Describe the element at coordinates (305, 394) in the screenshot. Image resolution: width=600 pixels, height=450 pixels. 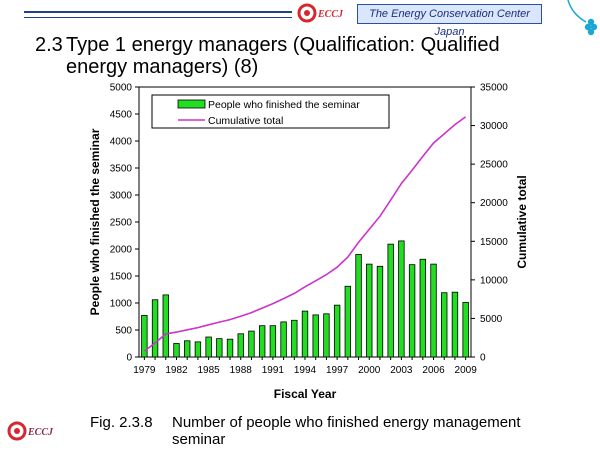
I see `x-axis-title: Fiscal Year` at that location.